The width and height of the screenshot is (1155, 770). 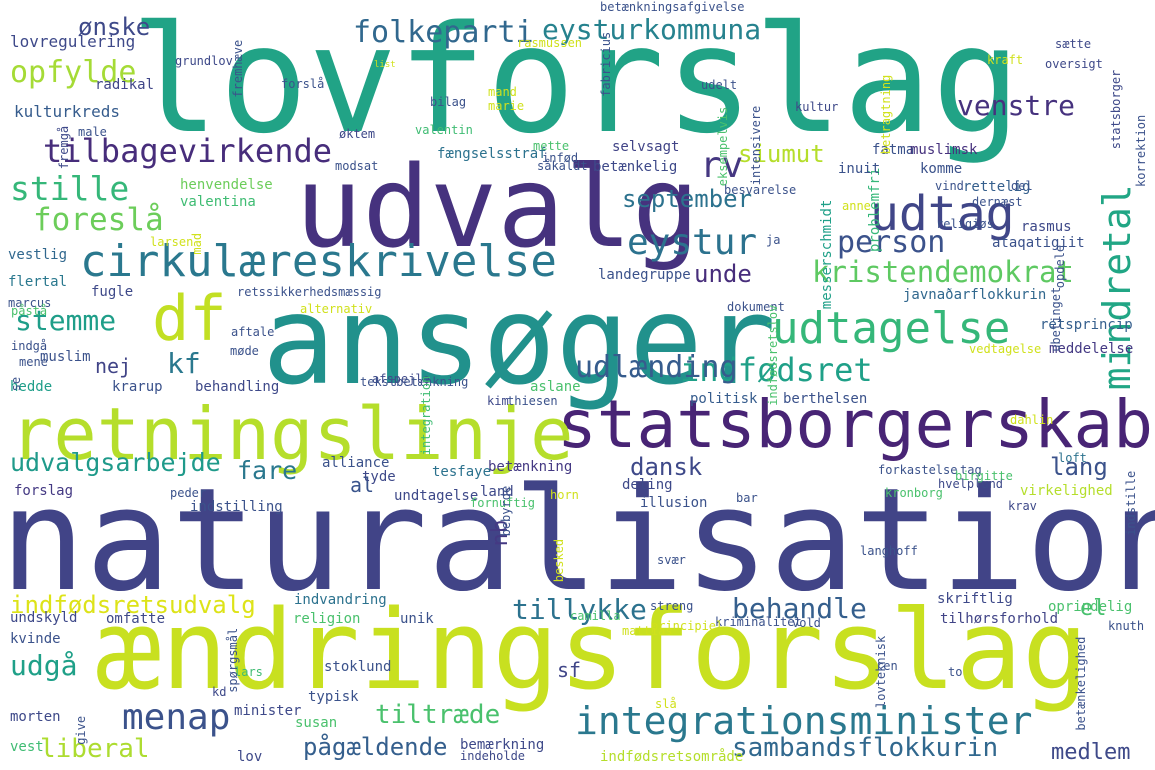 What do you see at coordinates (592, 650) in the screenshot?
I see `word: ændringsforslag` at bounding box center [592, 650].